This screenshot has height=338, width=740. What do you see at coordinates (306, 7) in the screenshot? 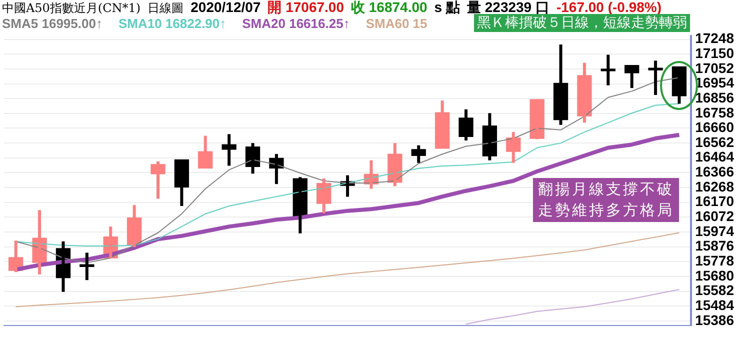
I see `text: 開 17067.00` at bounding box center [306, 7].